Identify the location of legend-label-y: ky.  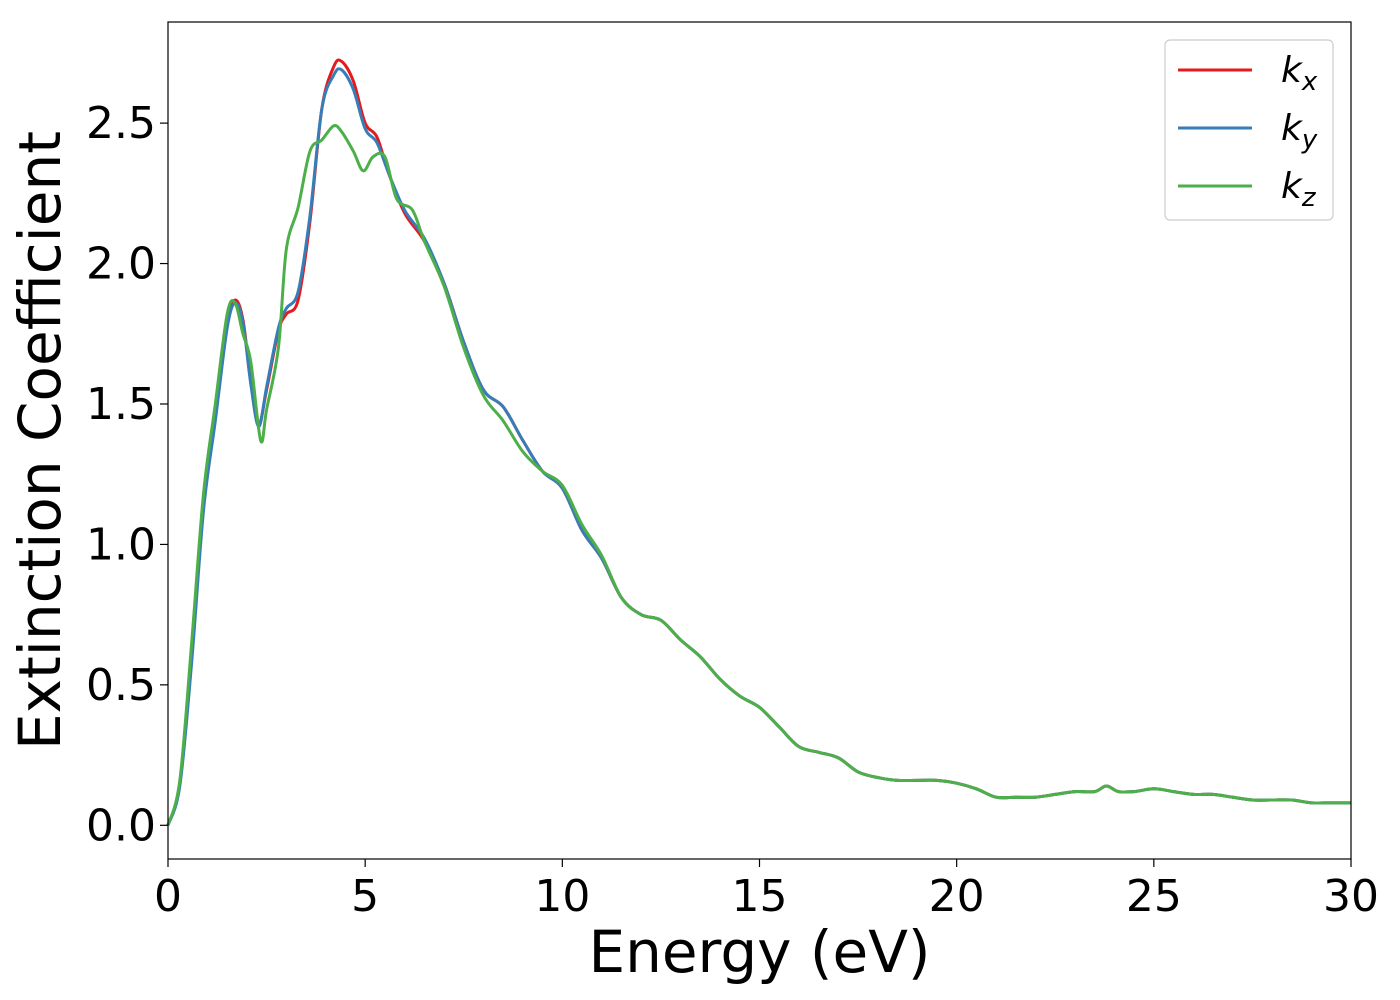
(1299, 131).